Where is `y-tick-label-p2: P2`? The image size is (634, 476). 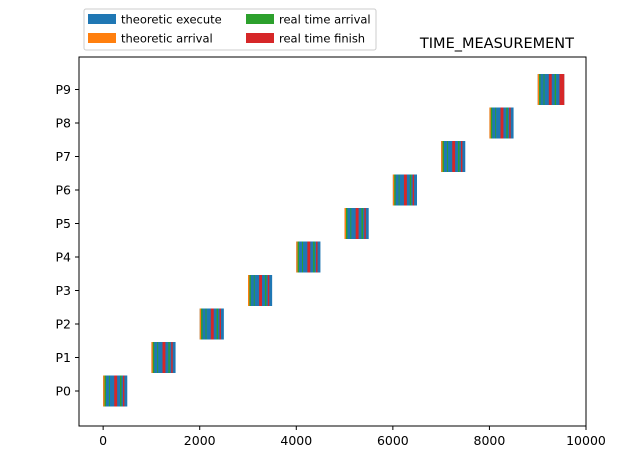 y-tick-label-p2: P2 is located at coordinates (64, 324).